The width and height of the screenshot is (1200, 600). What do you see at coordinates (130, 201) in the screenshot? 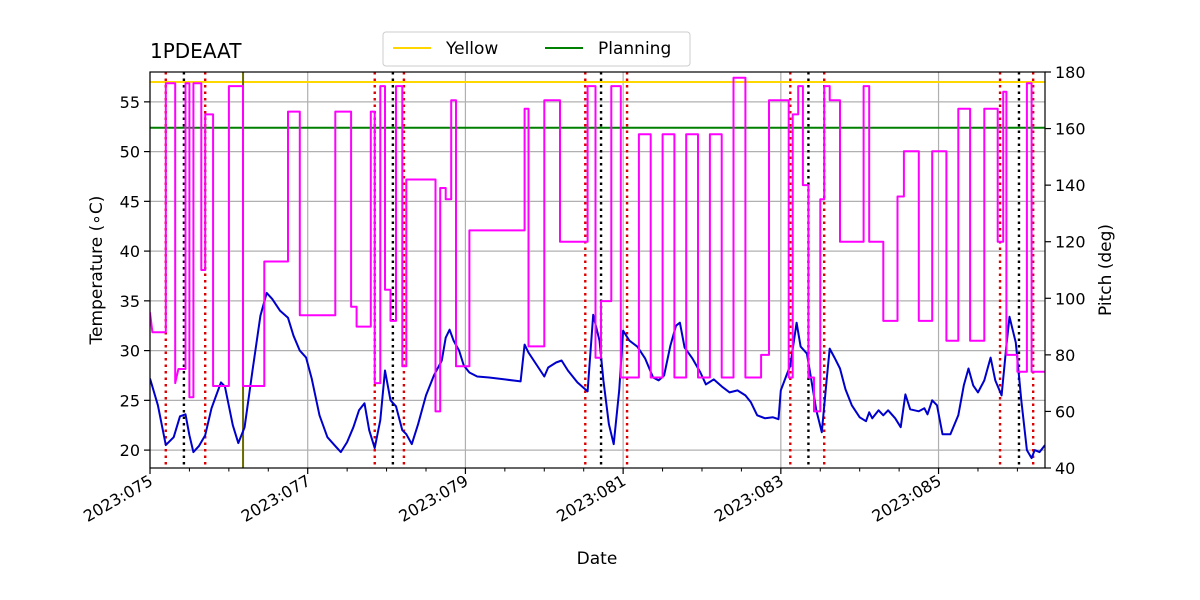
I see `left-y-tick-label: 45` at bounding box center [130, 201].